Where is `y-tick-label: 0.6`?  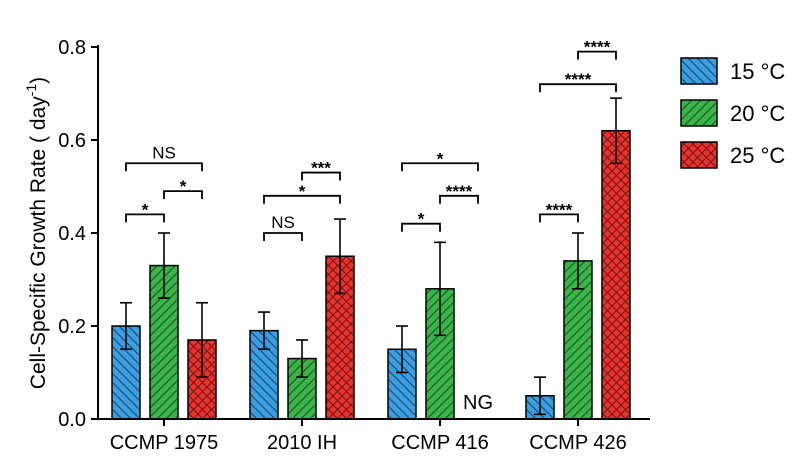 y-tick-label: 0.6 is located at coordinates (72, 141).